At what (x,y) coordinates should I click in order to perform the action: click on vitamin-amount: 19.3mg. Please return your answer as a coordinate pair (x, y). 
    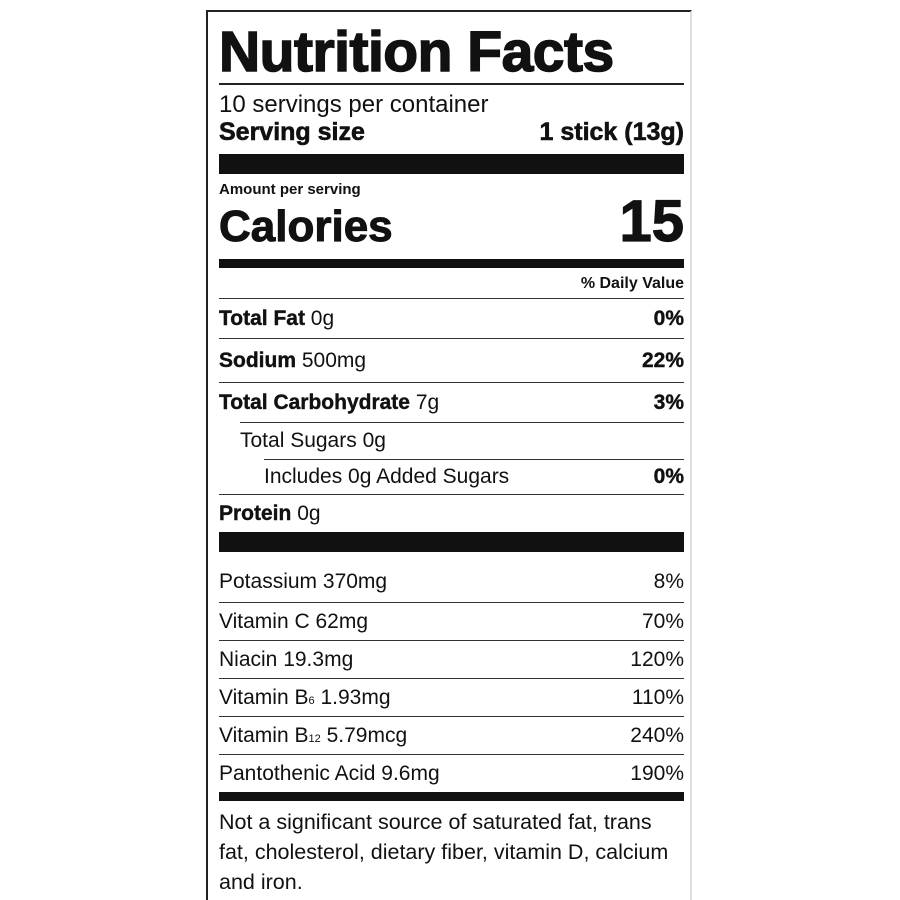
    Looking at the image, I should click on (318, 659).